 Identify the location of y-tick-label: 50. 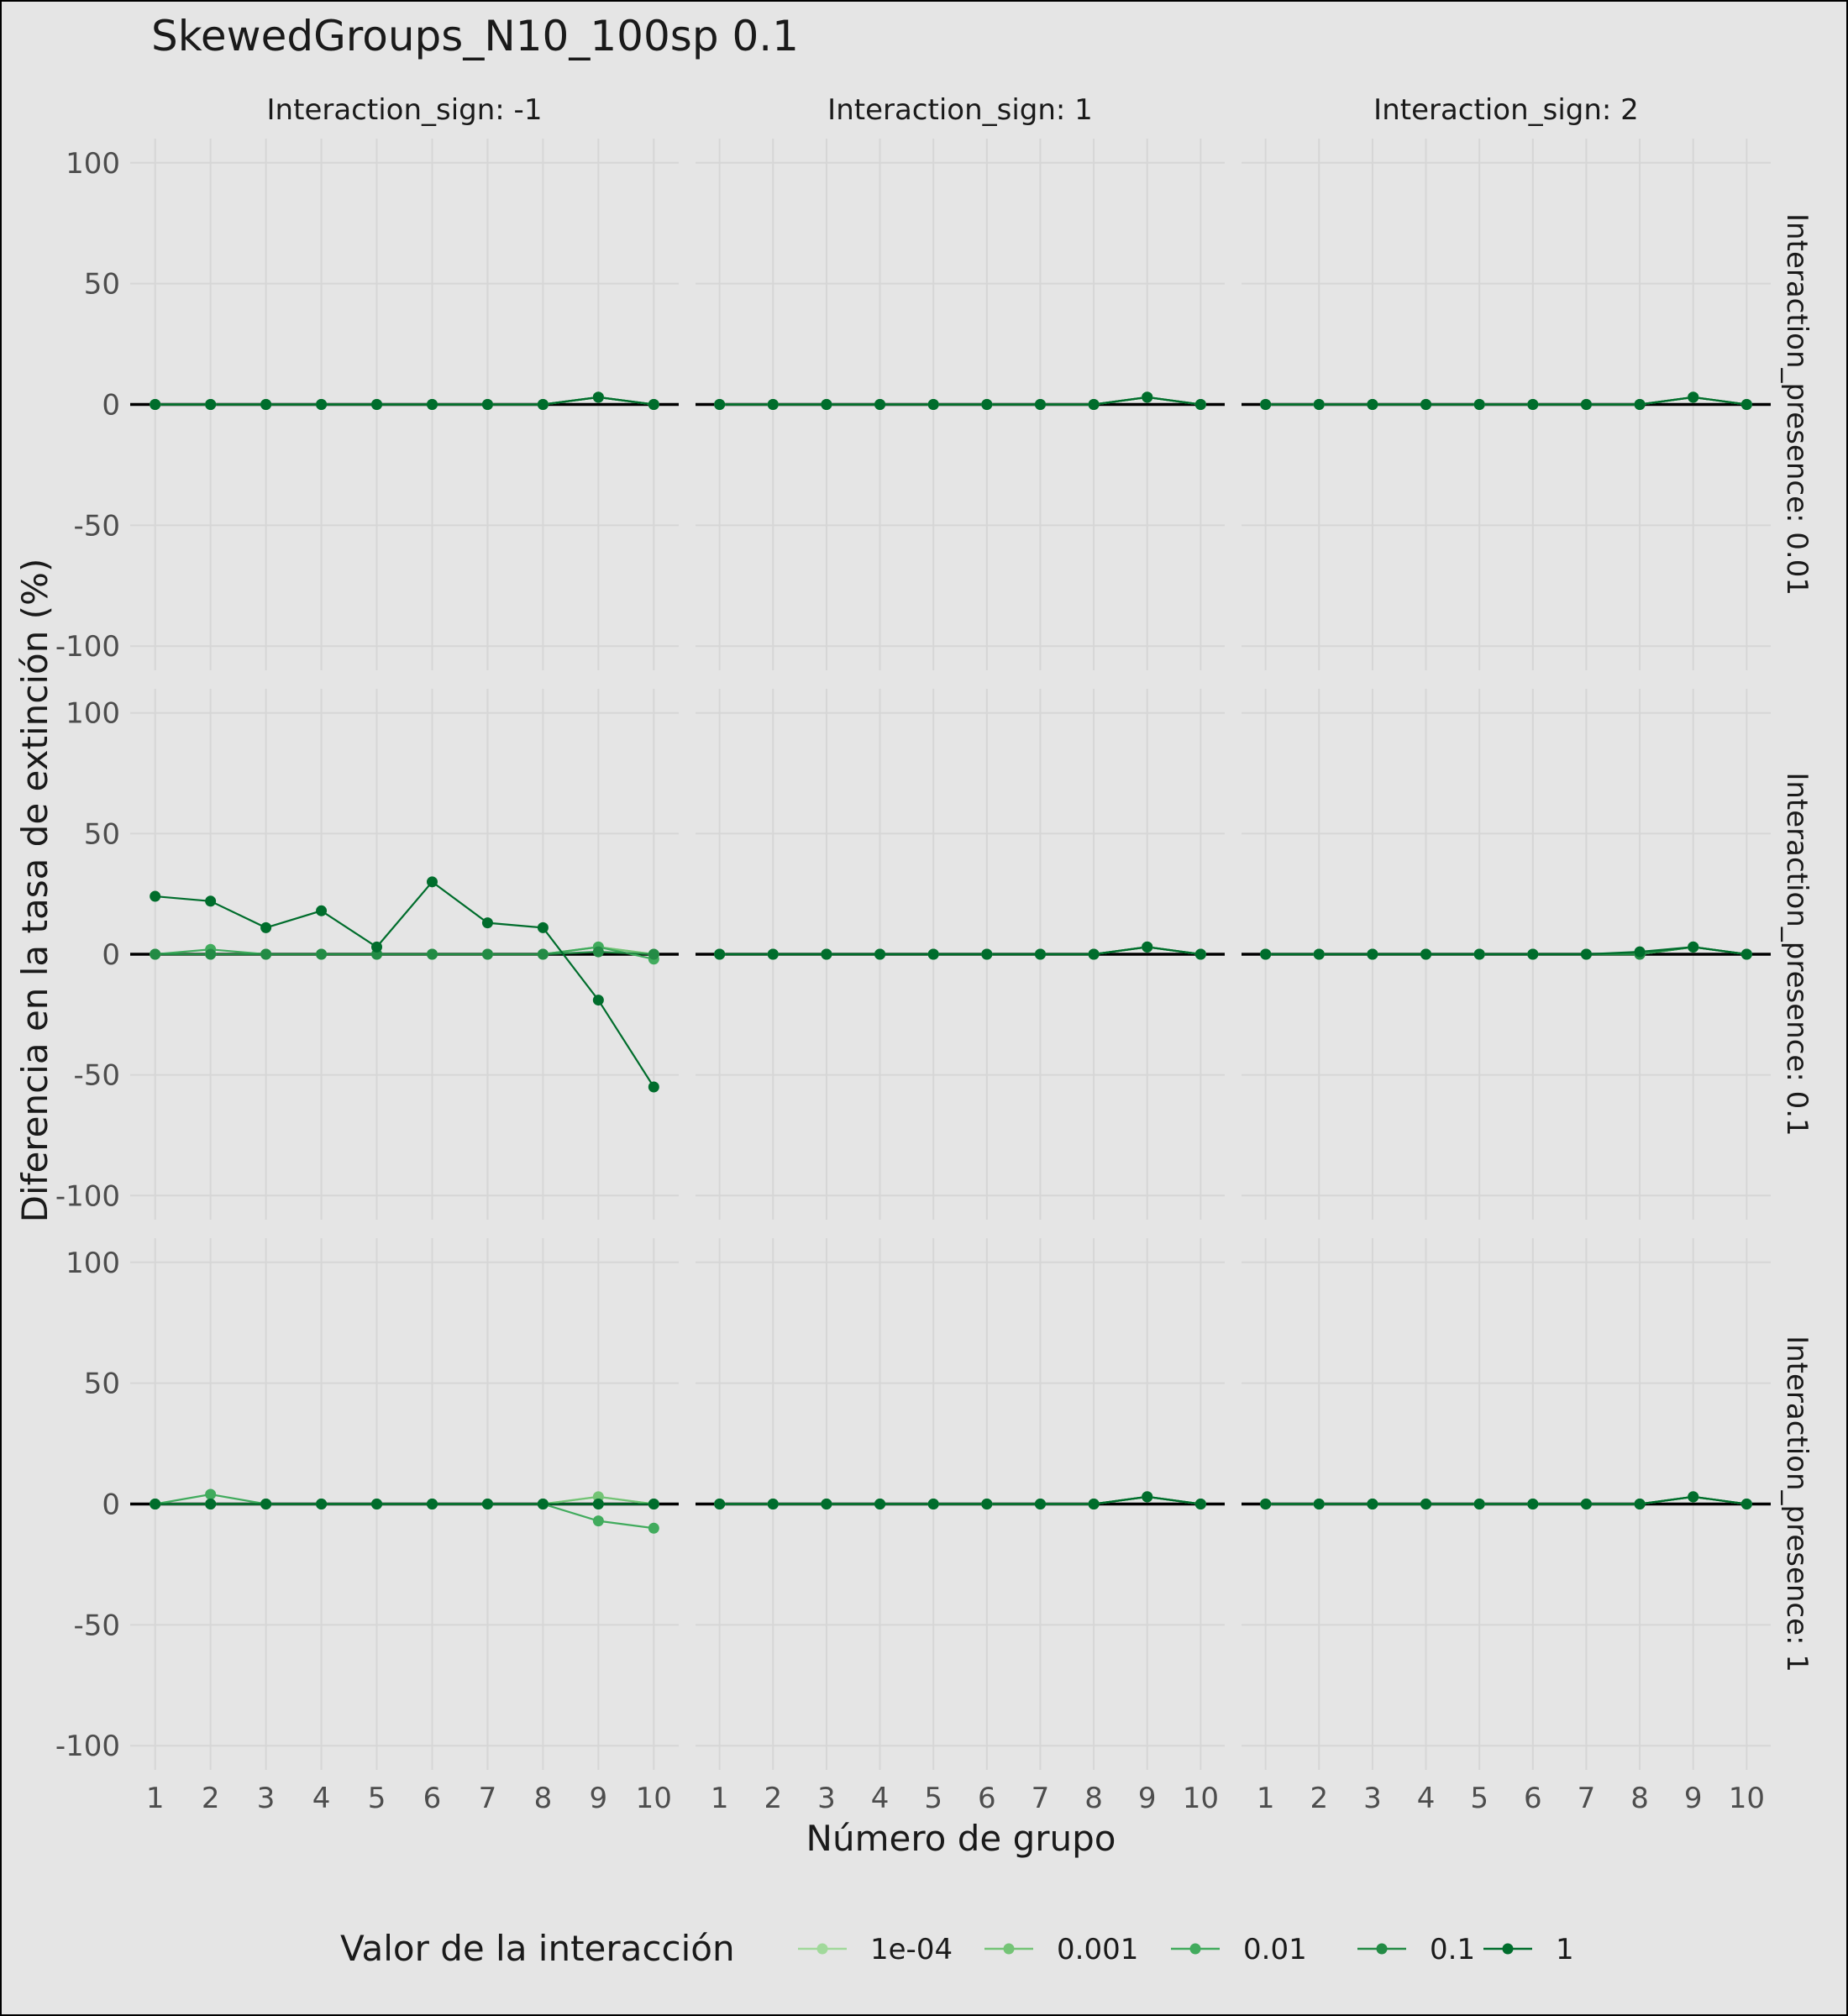
(102, 285).